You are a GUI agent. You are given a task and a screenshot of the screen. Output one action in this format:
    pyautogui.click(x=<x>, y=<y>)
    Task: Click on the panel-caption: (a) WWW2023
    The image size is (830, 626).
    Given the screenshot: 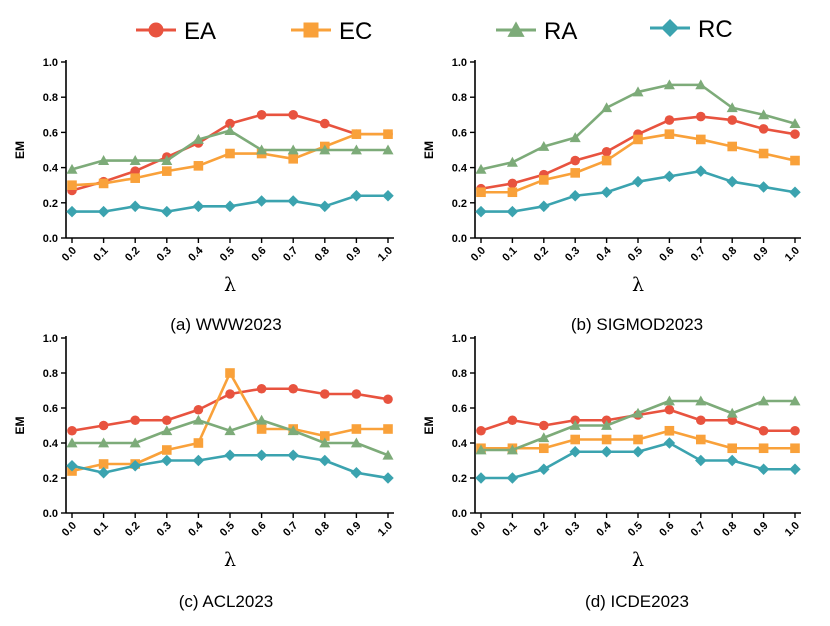 What is the action you would take?
    pyautogui.click(x=225, y=324)
    